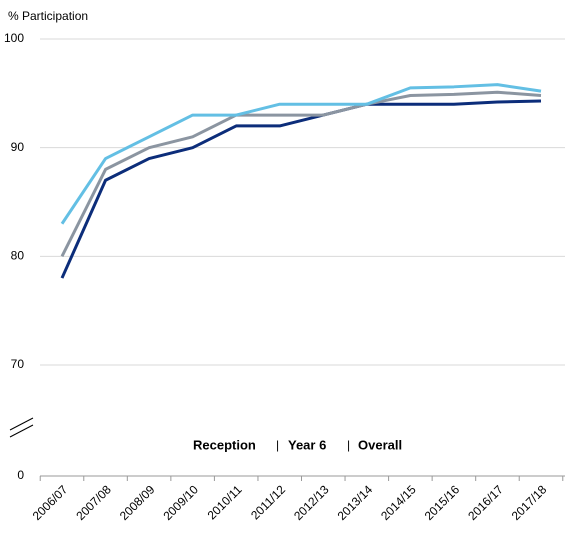 Image resolution: width=574 pixels, height=539 pixels. I want to click on y-tick-label: 0, so click(20, 475).